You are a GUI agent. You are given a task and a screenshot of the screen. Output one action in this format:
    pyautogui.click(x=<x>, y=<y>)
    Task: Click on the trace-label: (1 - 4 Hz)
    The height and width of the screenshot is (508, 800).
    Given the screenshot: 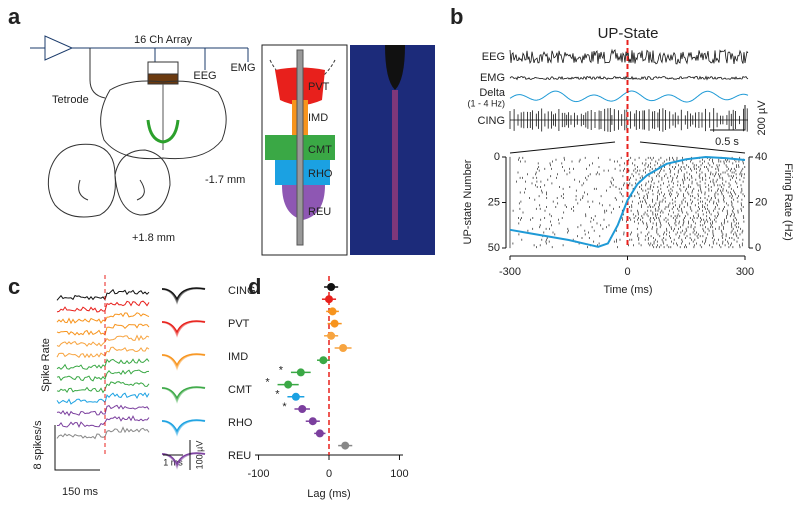 What is the action you would take?
    pyautogui.click(x=486, y=103)
    